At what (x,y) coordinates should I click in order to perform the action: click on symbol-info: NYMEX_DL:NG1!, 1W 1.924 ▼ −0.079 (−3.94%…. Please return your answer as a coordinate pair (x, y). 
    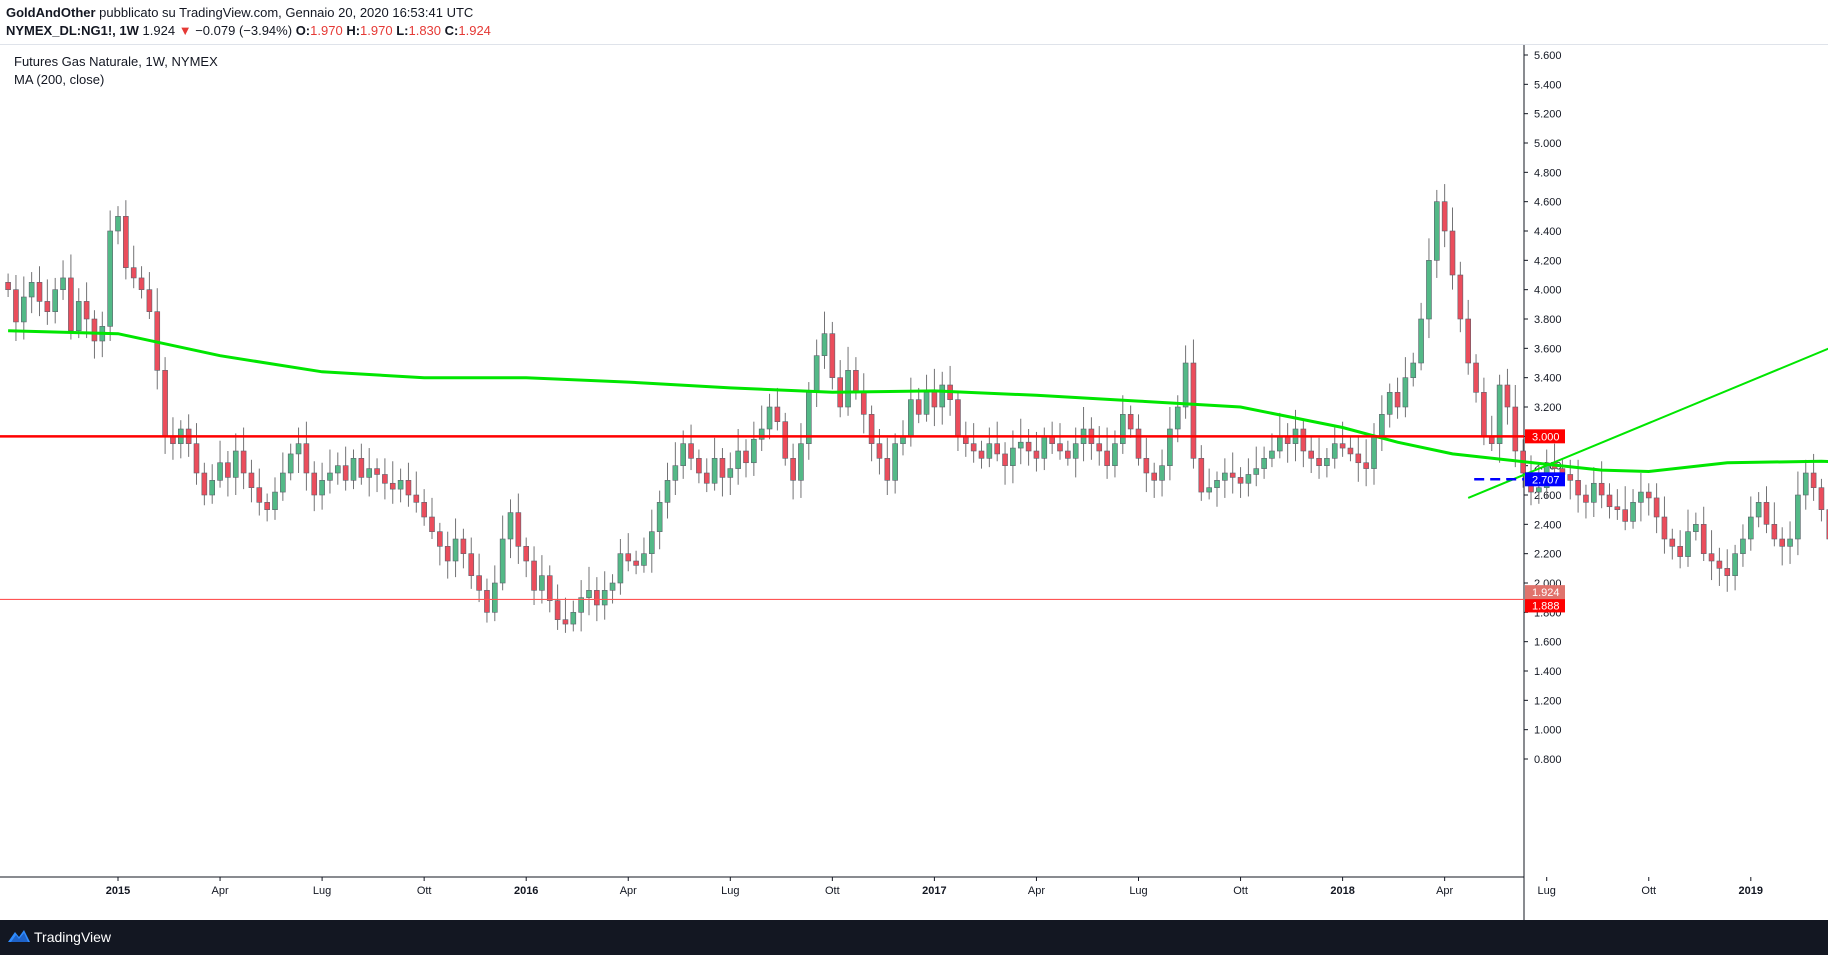
    Looking at the image, I should click on (248, 30).